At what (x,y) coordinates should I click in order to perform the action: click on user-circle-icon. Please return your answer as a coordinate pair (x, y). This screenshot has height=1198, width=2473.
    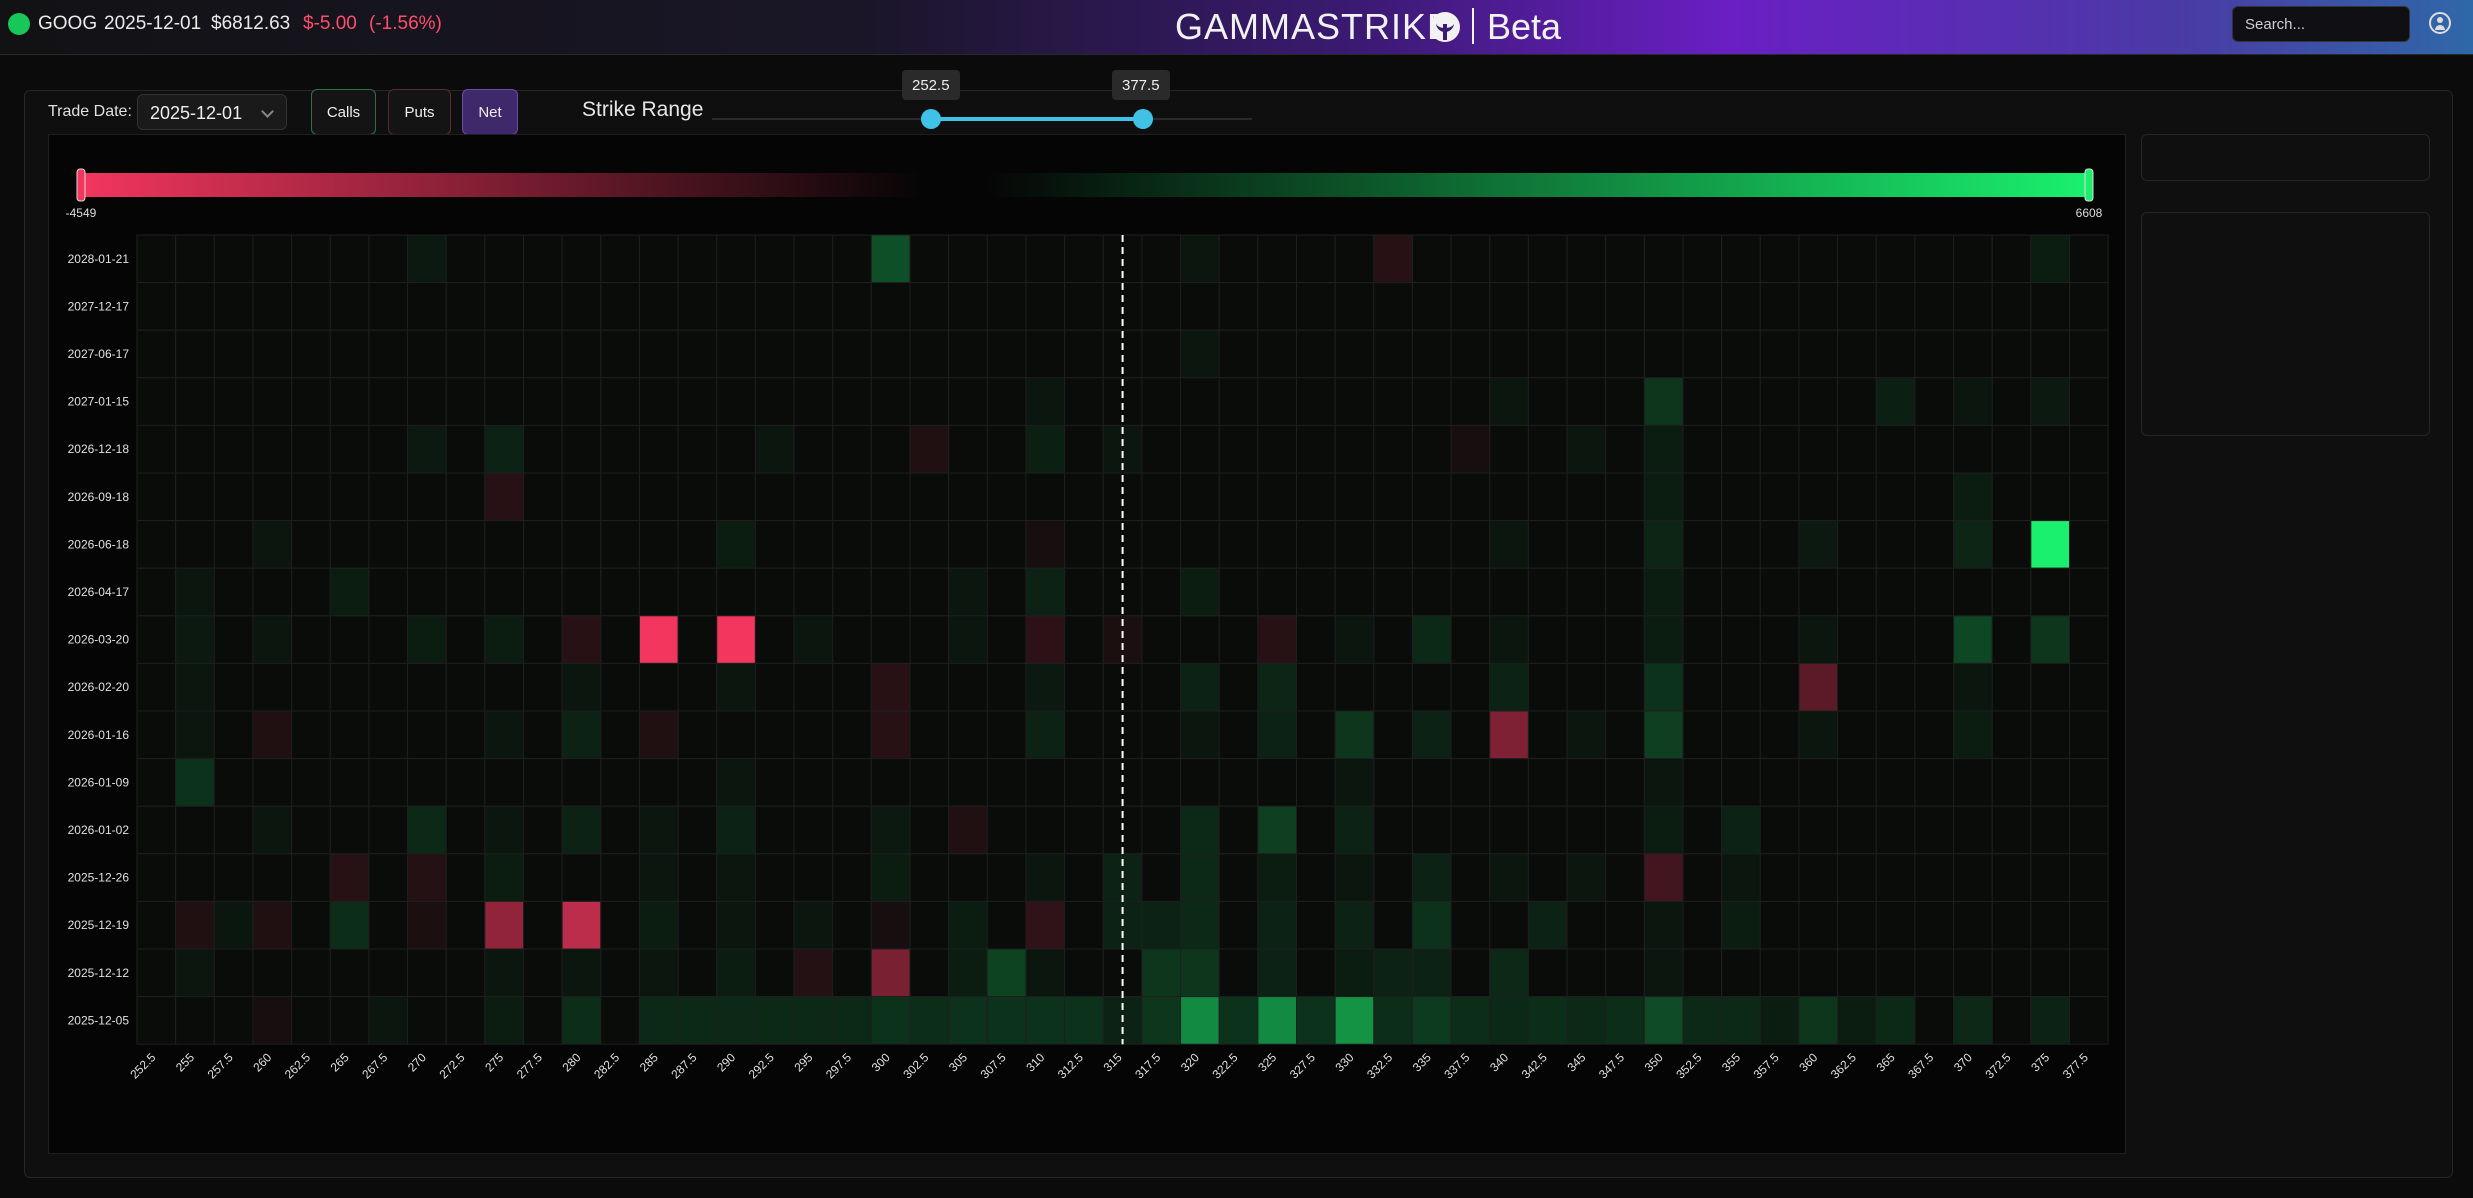
    Looking at the image, I should click on (2440, 23).